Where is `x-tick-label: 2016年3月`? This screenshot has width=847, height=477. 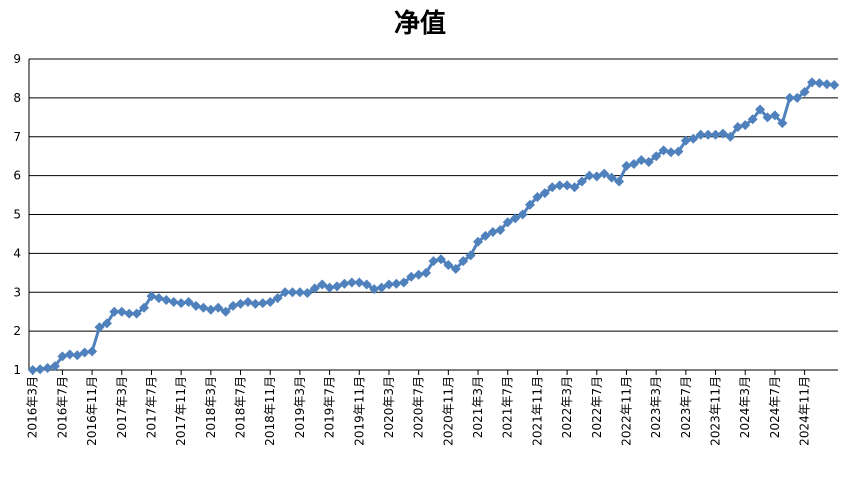 x-tick-label: 2016年3月 is located at coordinates (33, 407).